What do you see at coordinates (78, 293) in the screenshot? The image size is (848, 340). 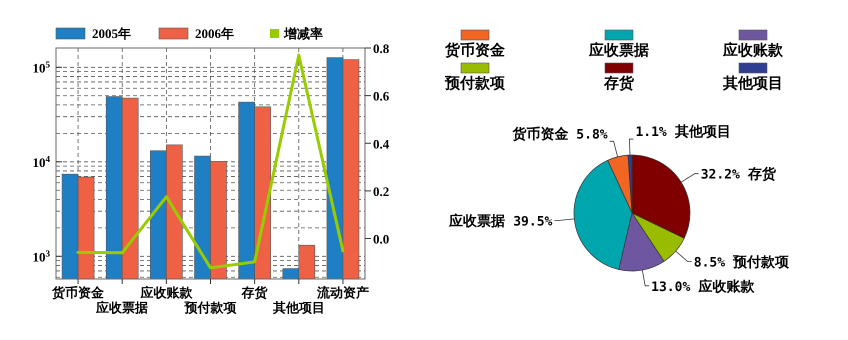 I see `x-tick-label: 货币资金` at bounding box center [78, 293].